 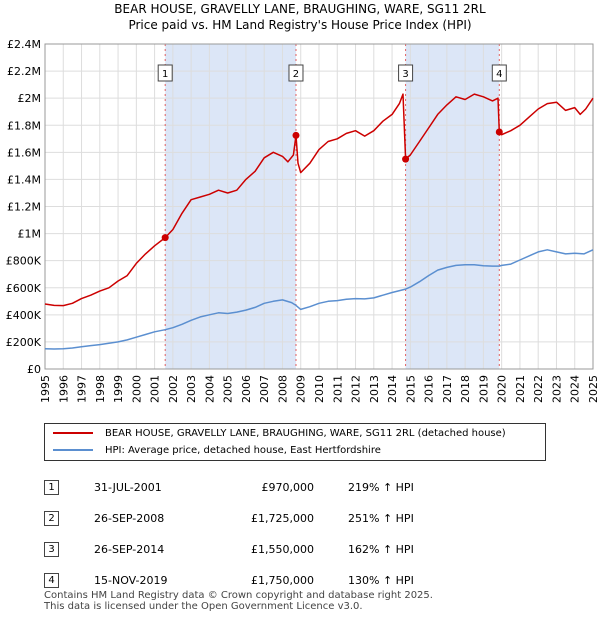 I want to click on x-tick-label: 2008, so click(x=282, y=389).